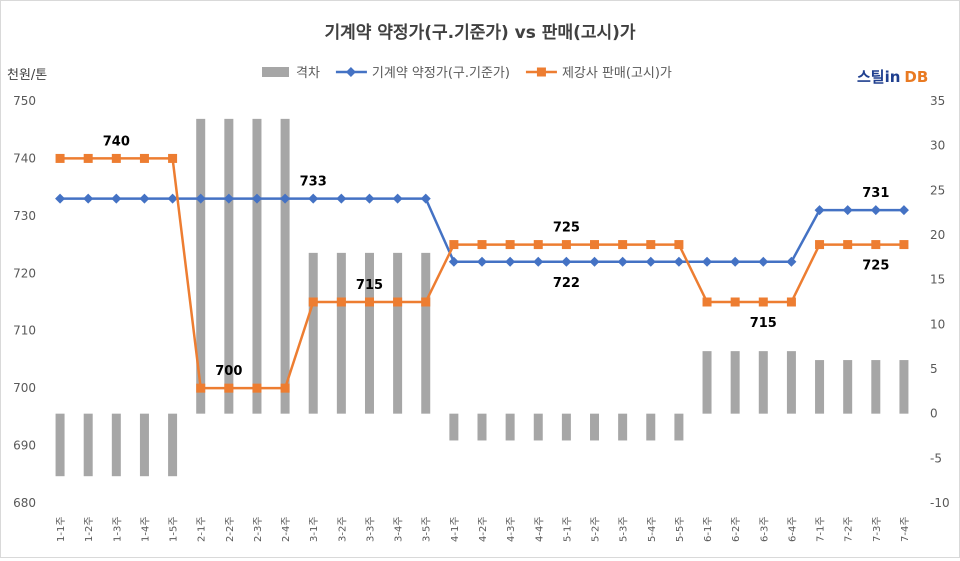 The height and width of the screenshot is (561, 960). I want to click on x-tick-label: 2-4주, so click(286, 529).